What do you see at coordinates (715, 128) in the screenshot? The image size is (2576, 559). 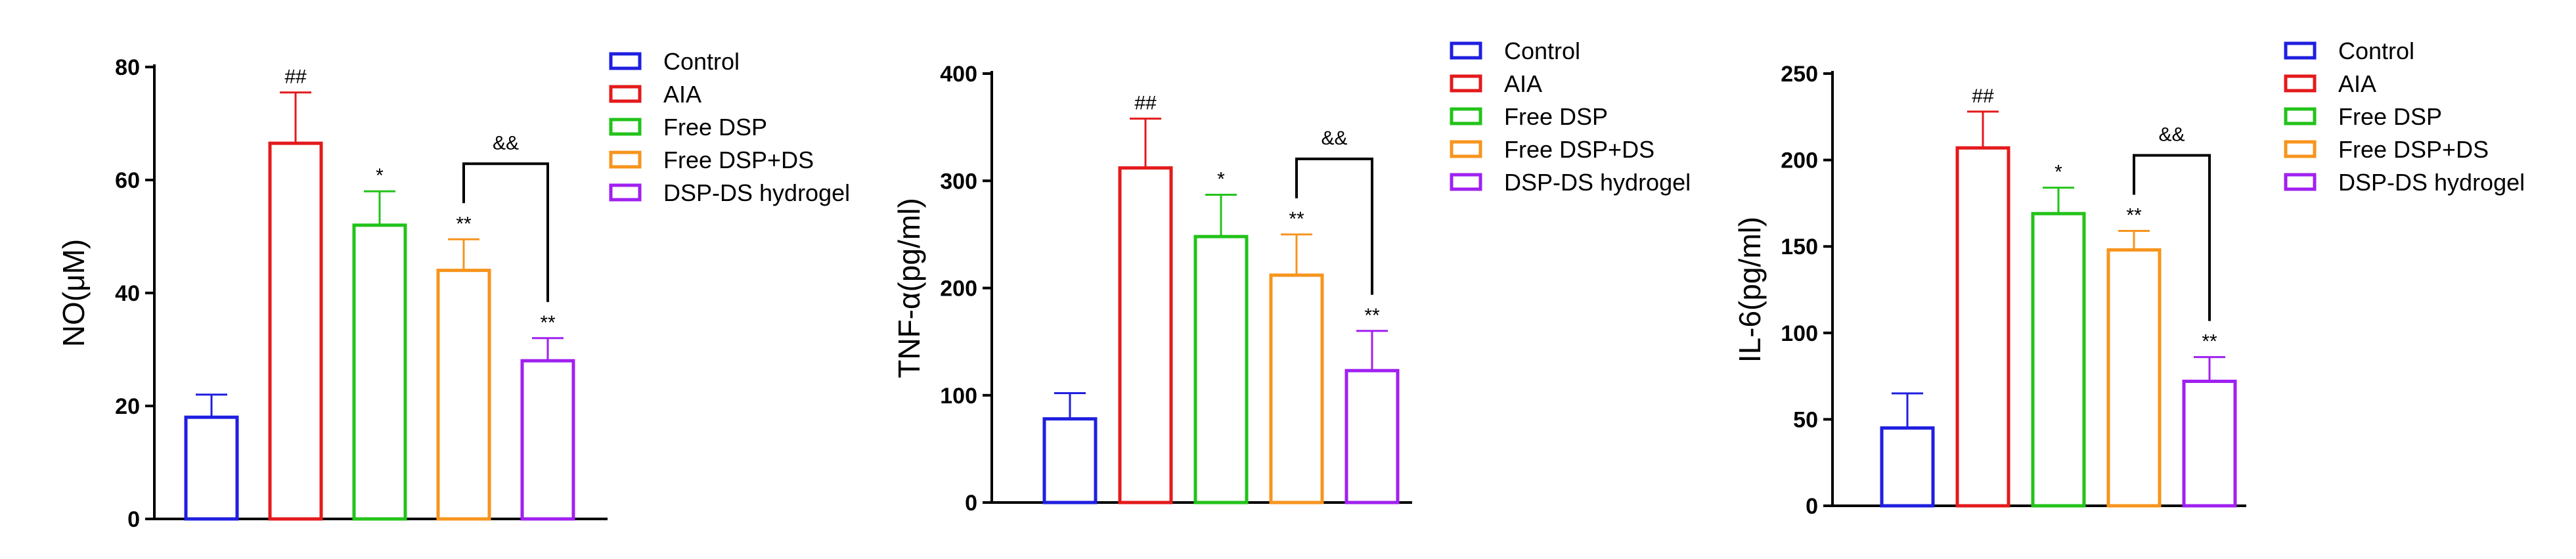 I see `chart1-legend-label-2: Free DSP` at bounding box center [715, 128].